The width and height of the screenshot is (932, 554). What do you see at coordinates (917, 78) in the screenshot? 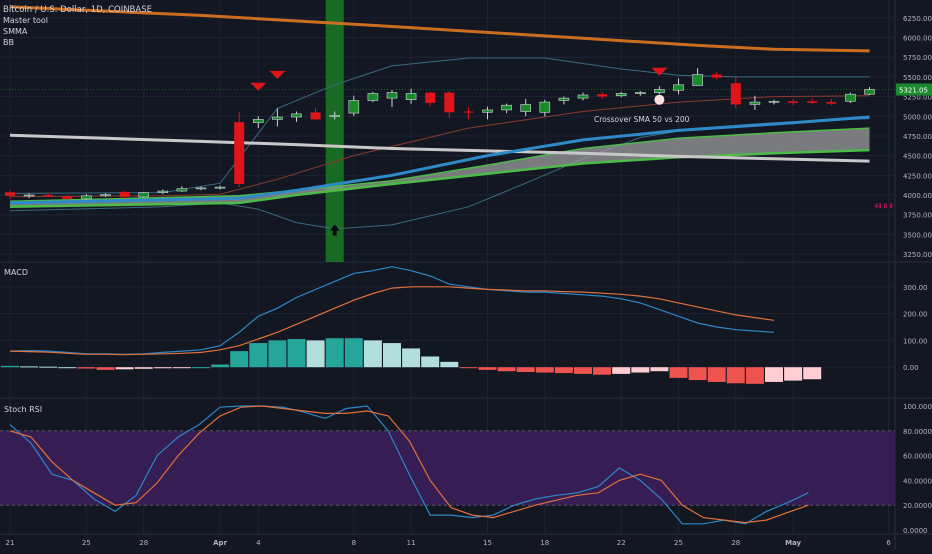
I see `price-tick-label: 5500.00` at bounding box center [917, 78].